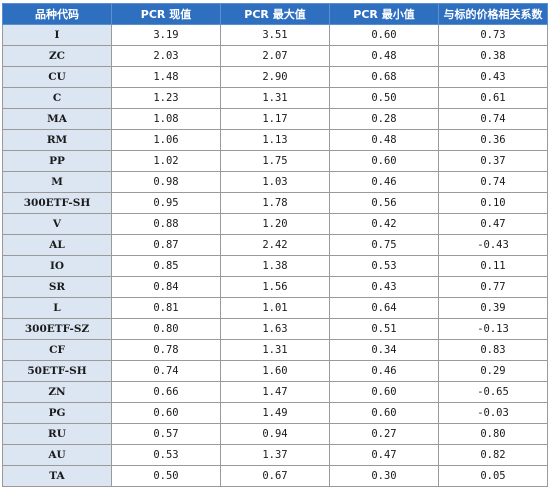 The image size is (550, 487). I want to click on cell-product-code: C, so click(57, 98).